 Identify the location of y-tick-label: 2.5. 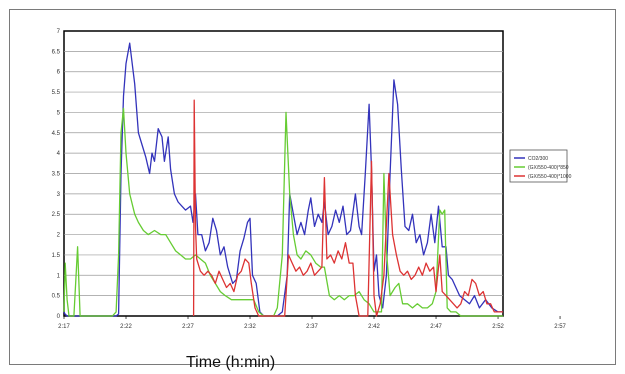
(56, 215).